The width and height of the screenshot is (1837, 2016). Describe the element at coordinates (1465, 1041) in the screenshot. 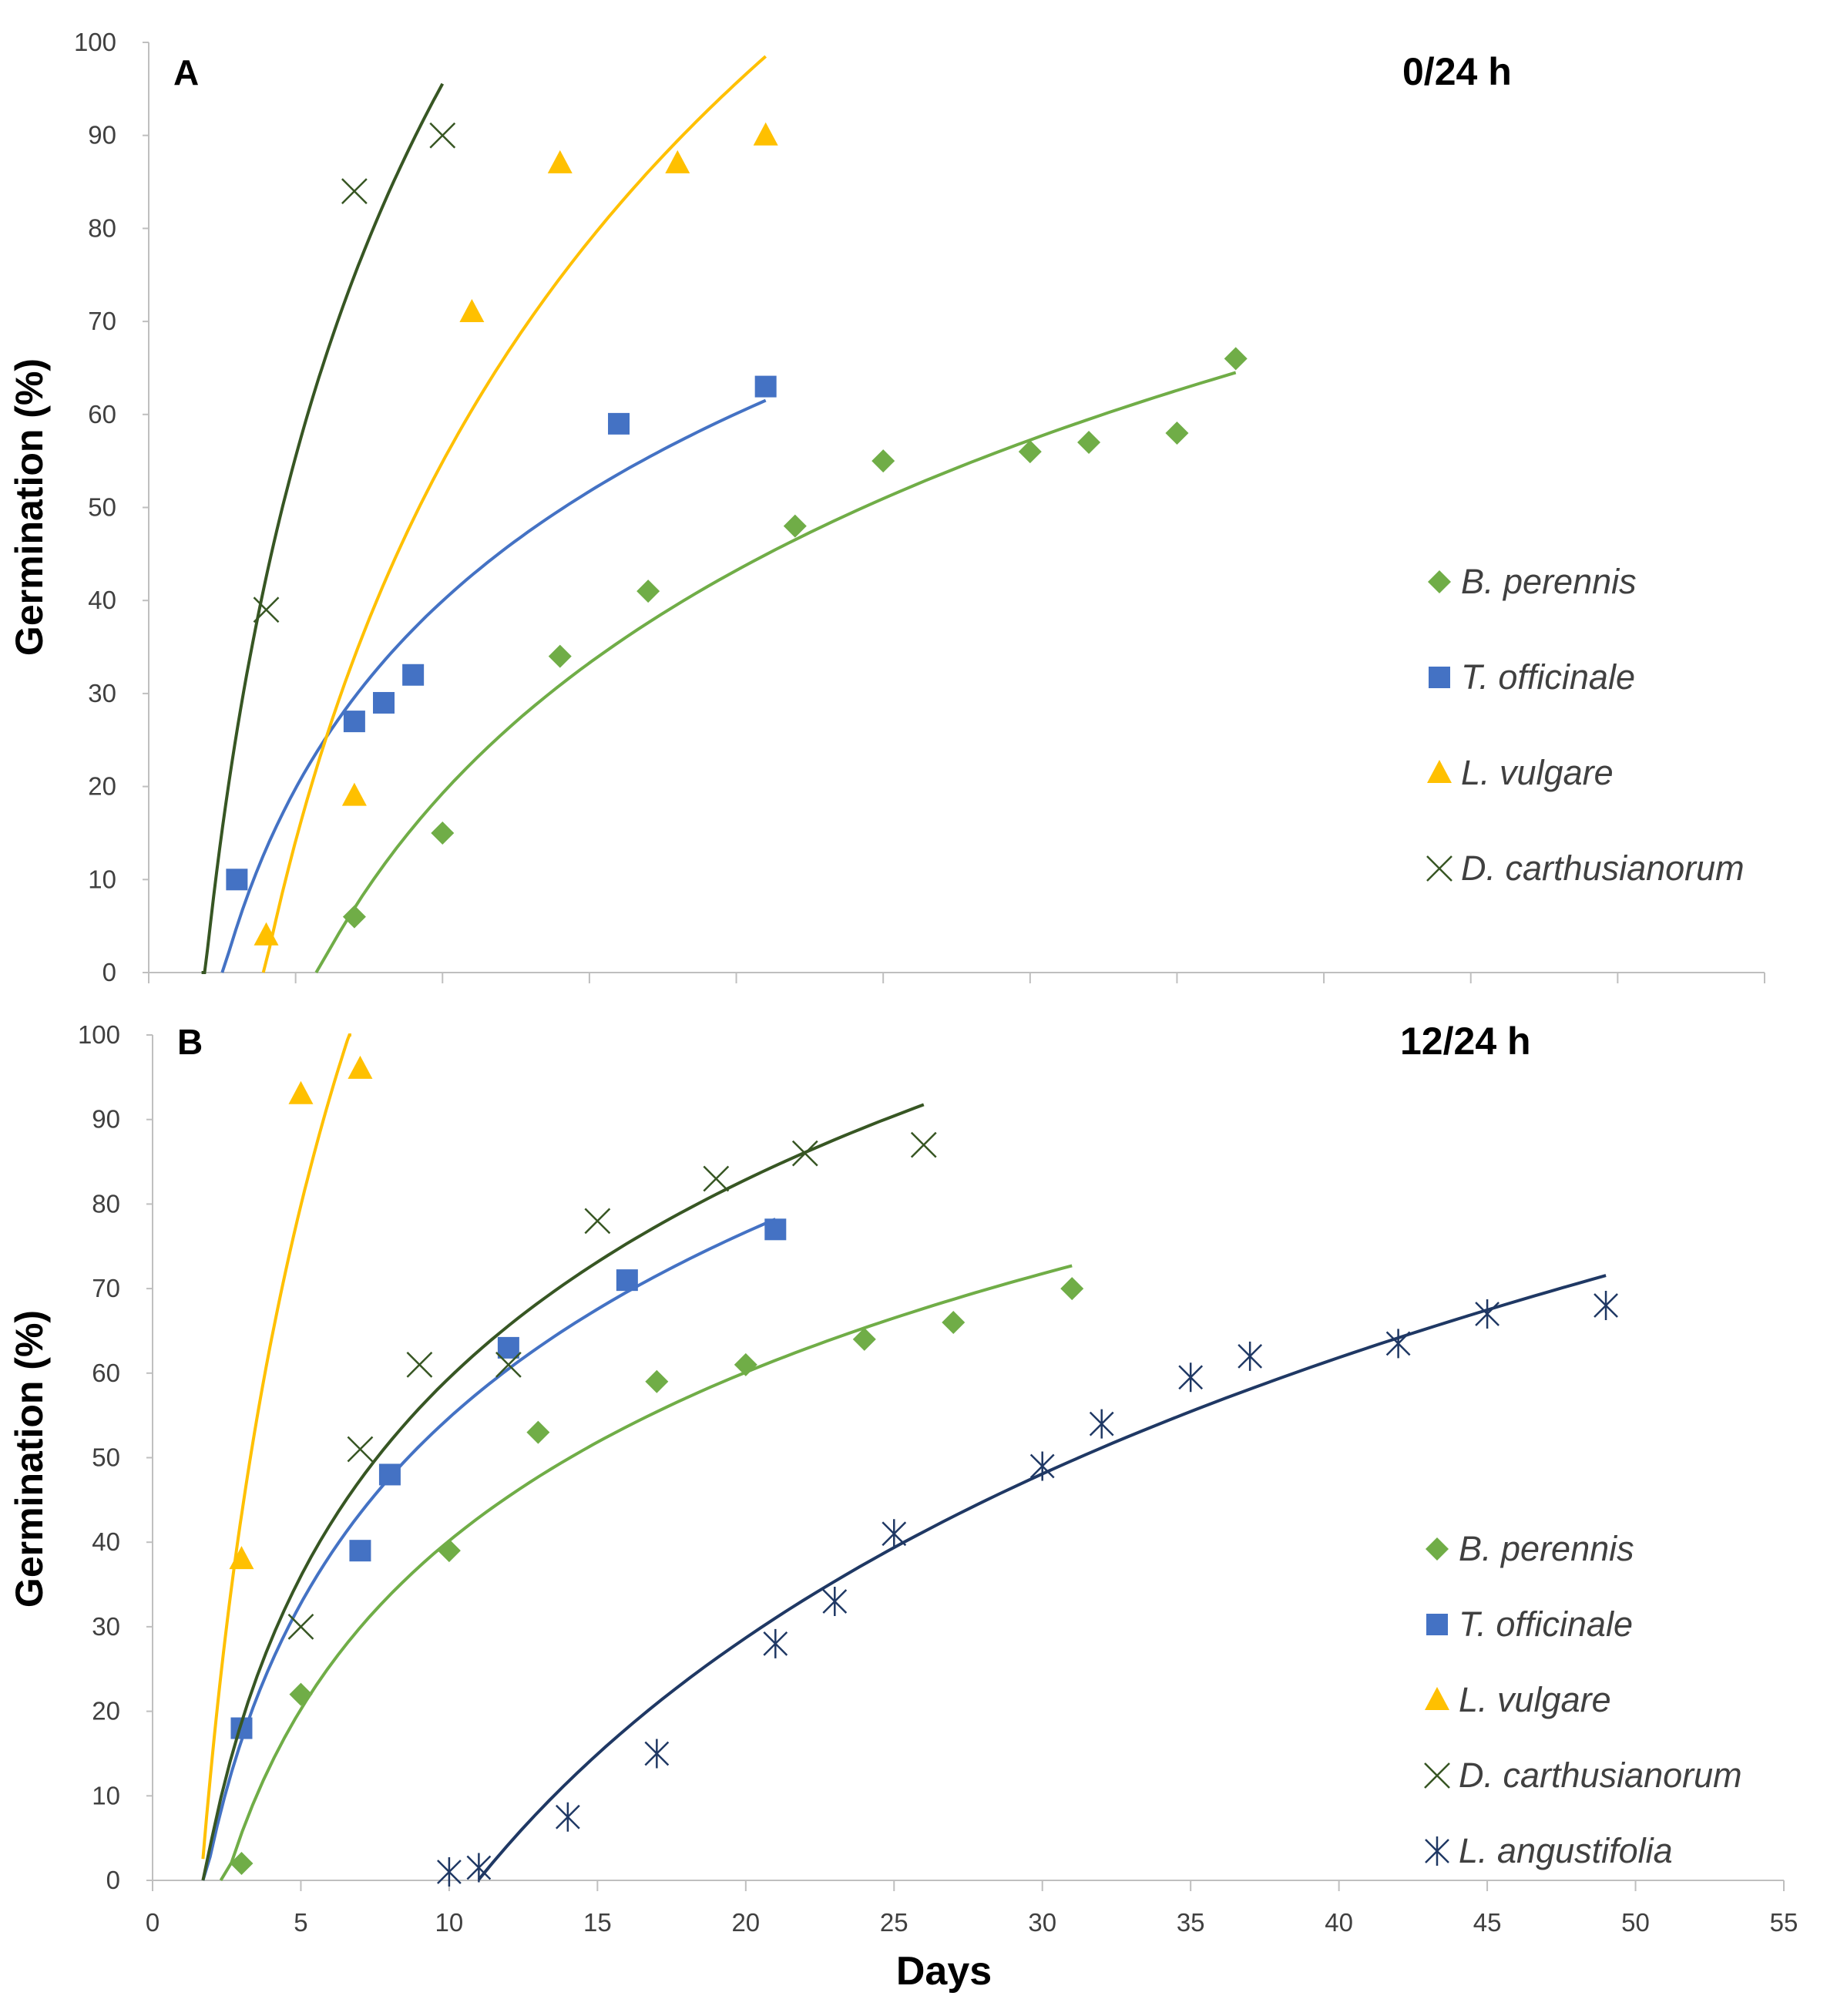

I see `panel-title: 12/24 h` at that location.